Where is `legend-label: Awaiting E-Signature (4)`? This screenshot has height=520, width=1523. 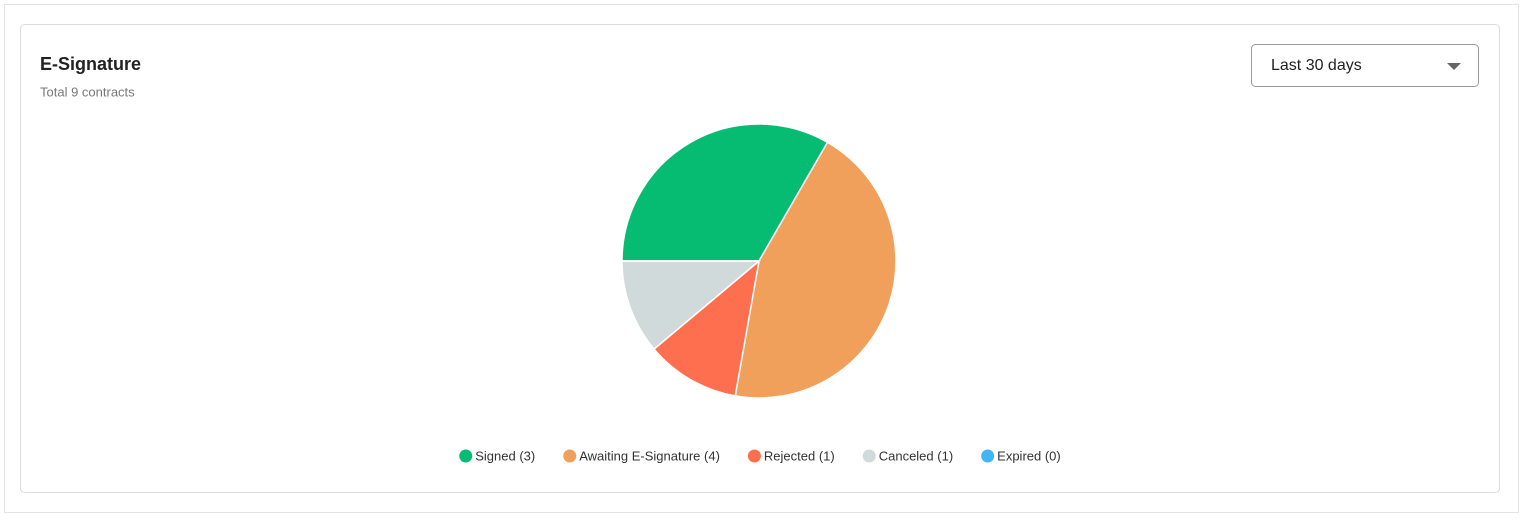 legend-label: Awaiting E-Signature (4) is located at coordinates (649, 455).